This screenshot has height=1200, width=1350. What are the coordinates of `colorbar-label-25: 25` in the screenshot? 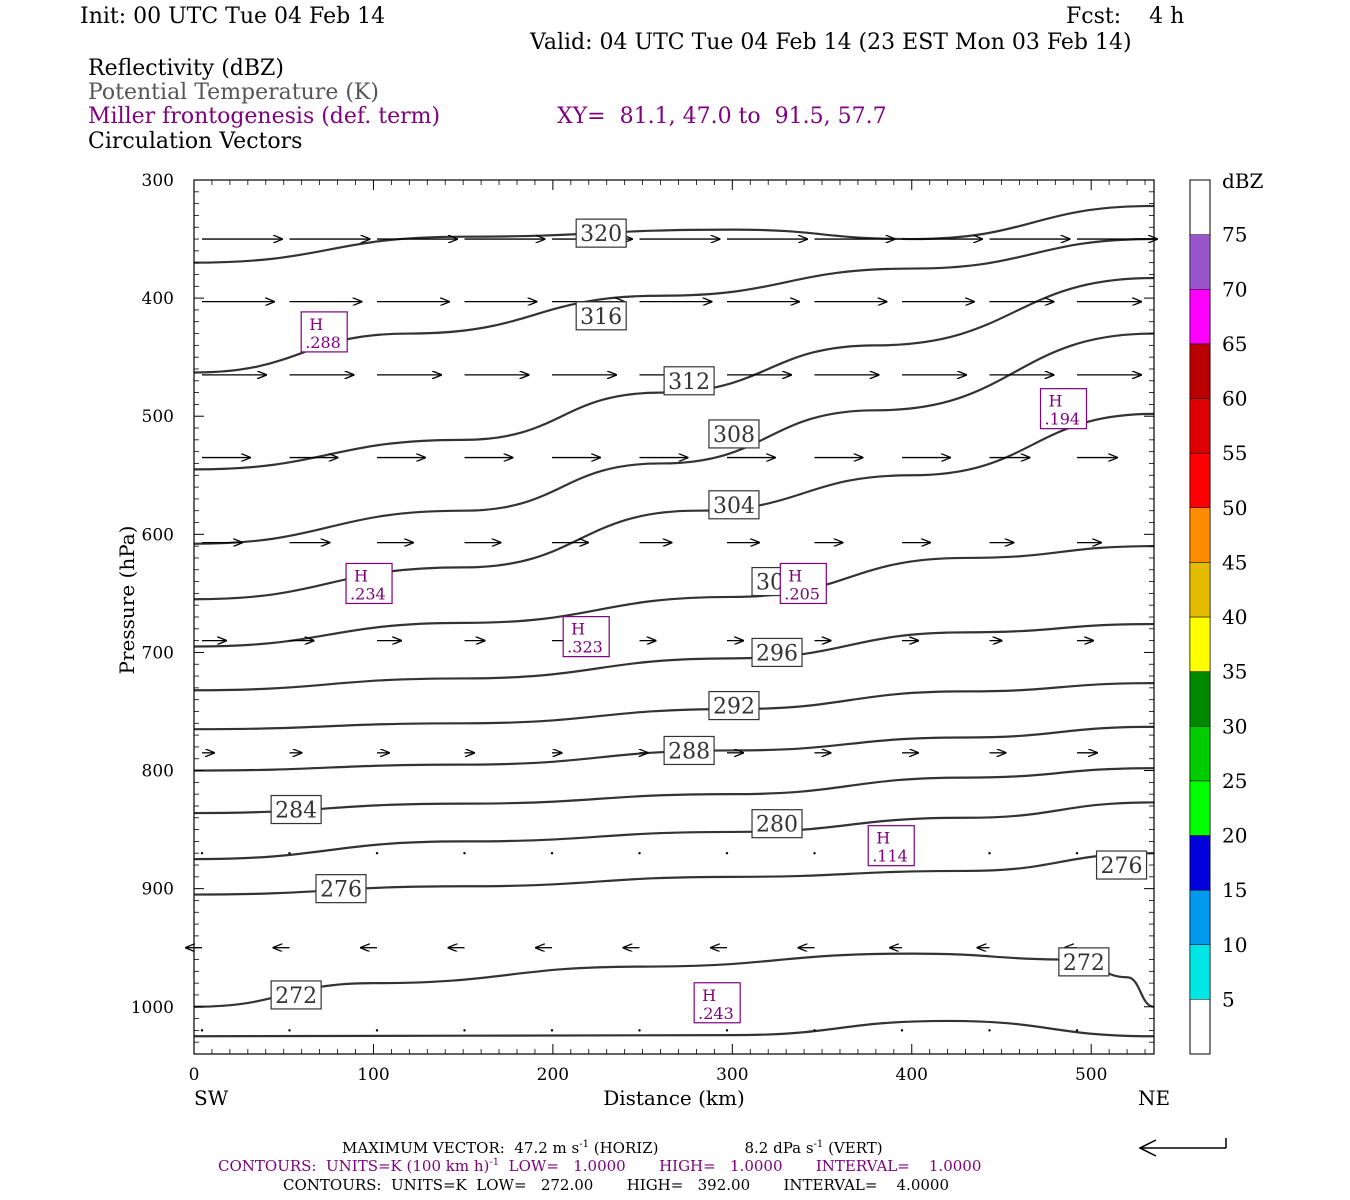 It's located at (1234, 781).